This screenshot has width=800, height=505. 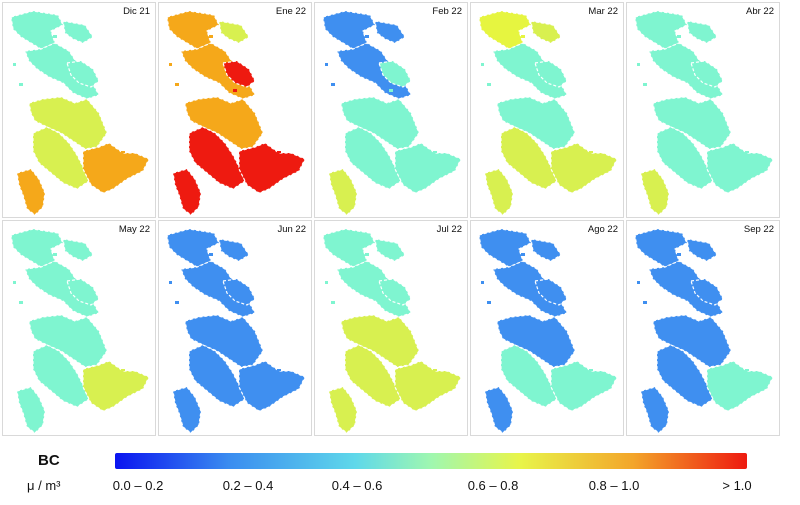 What do you see at coordinates (431, 461) in the screenshot?
I see `colorbar` at bounding box center [431, 461].